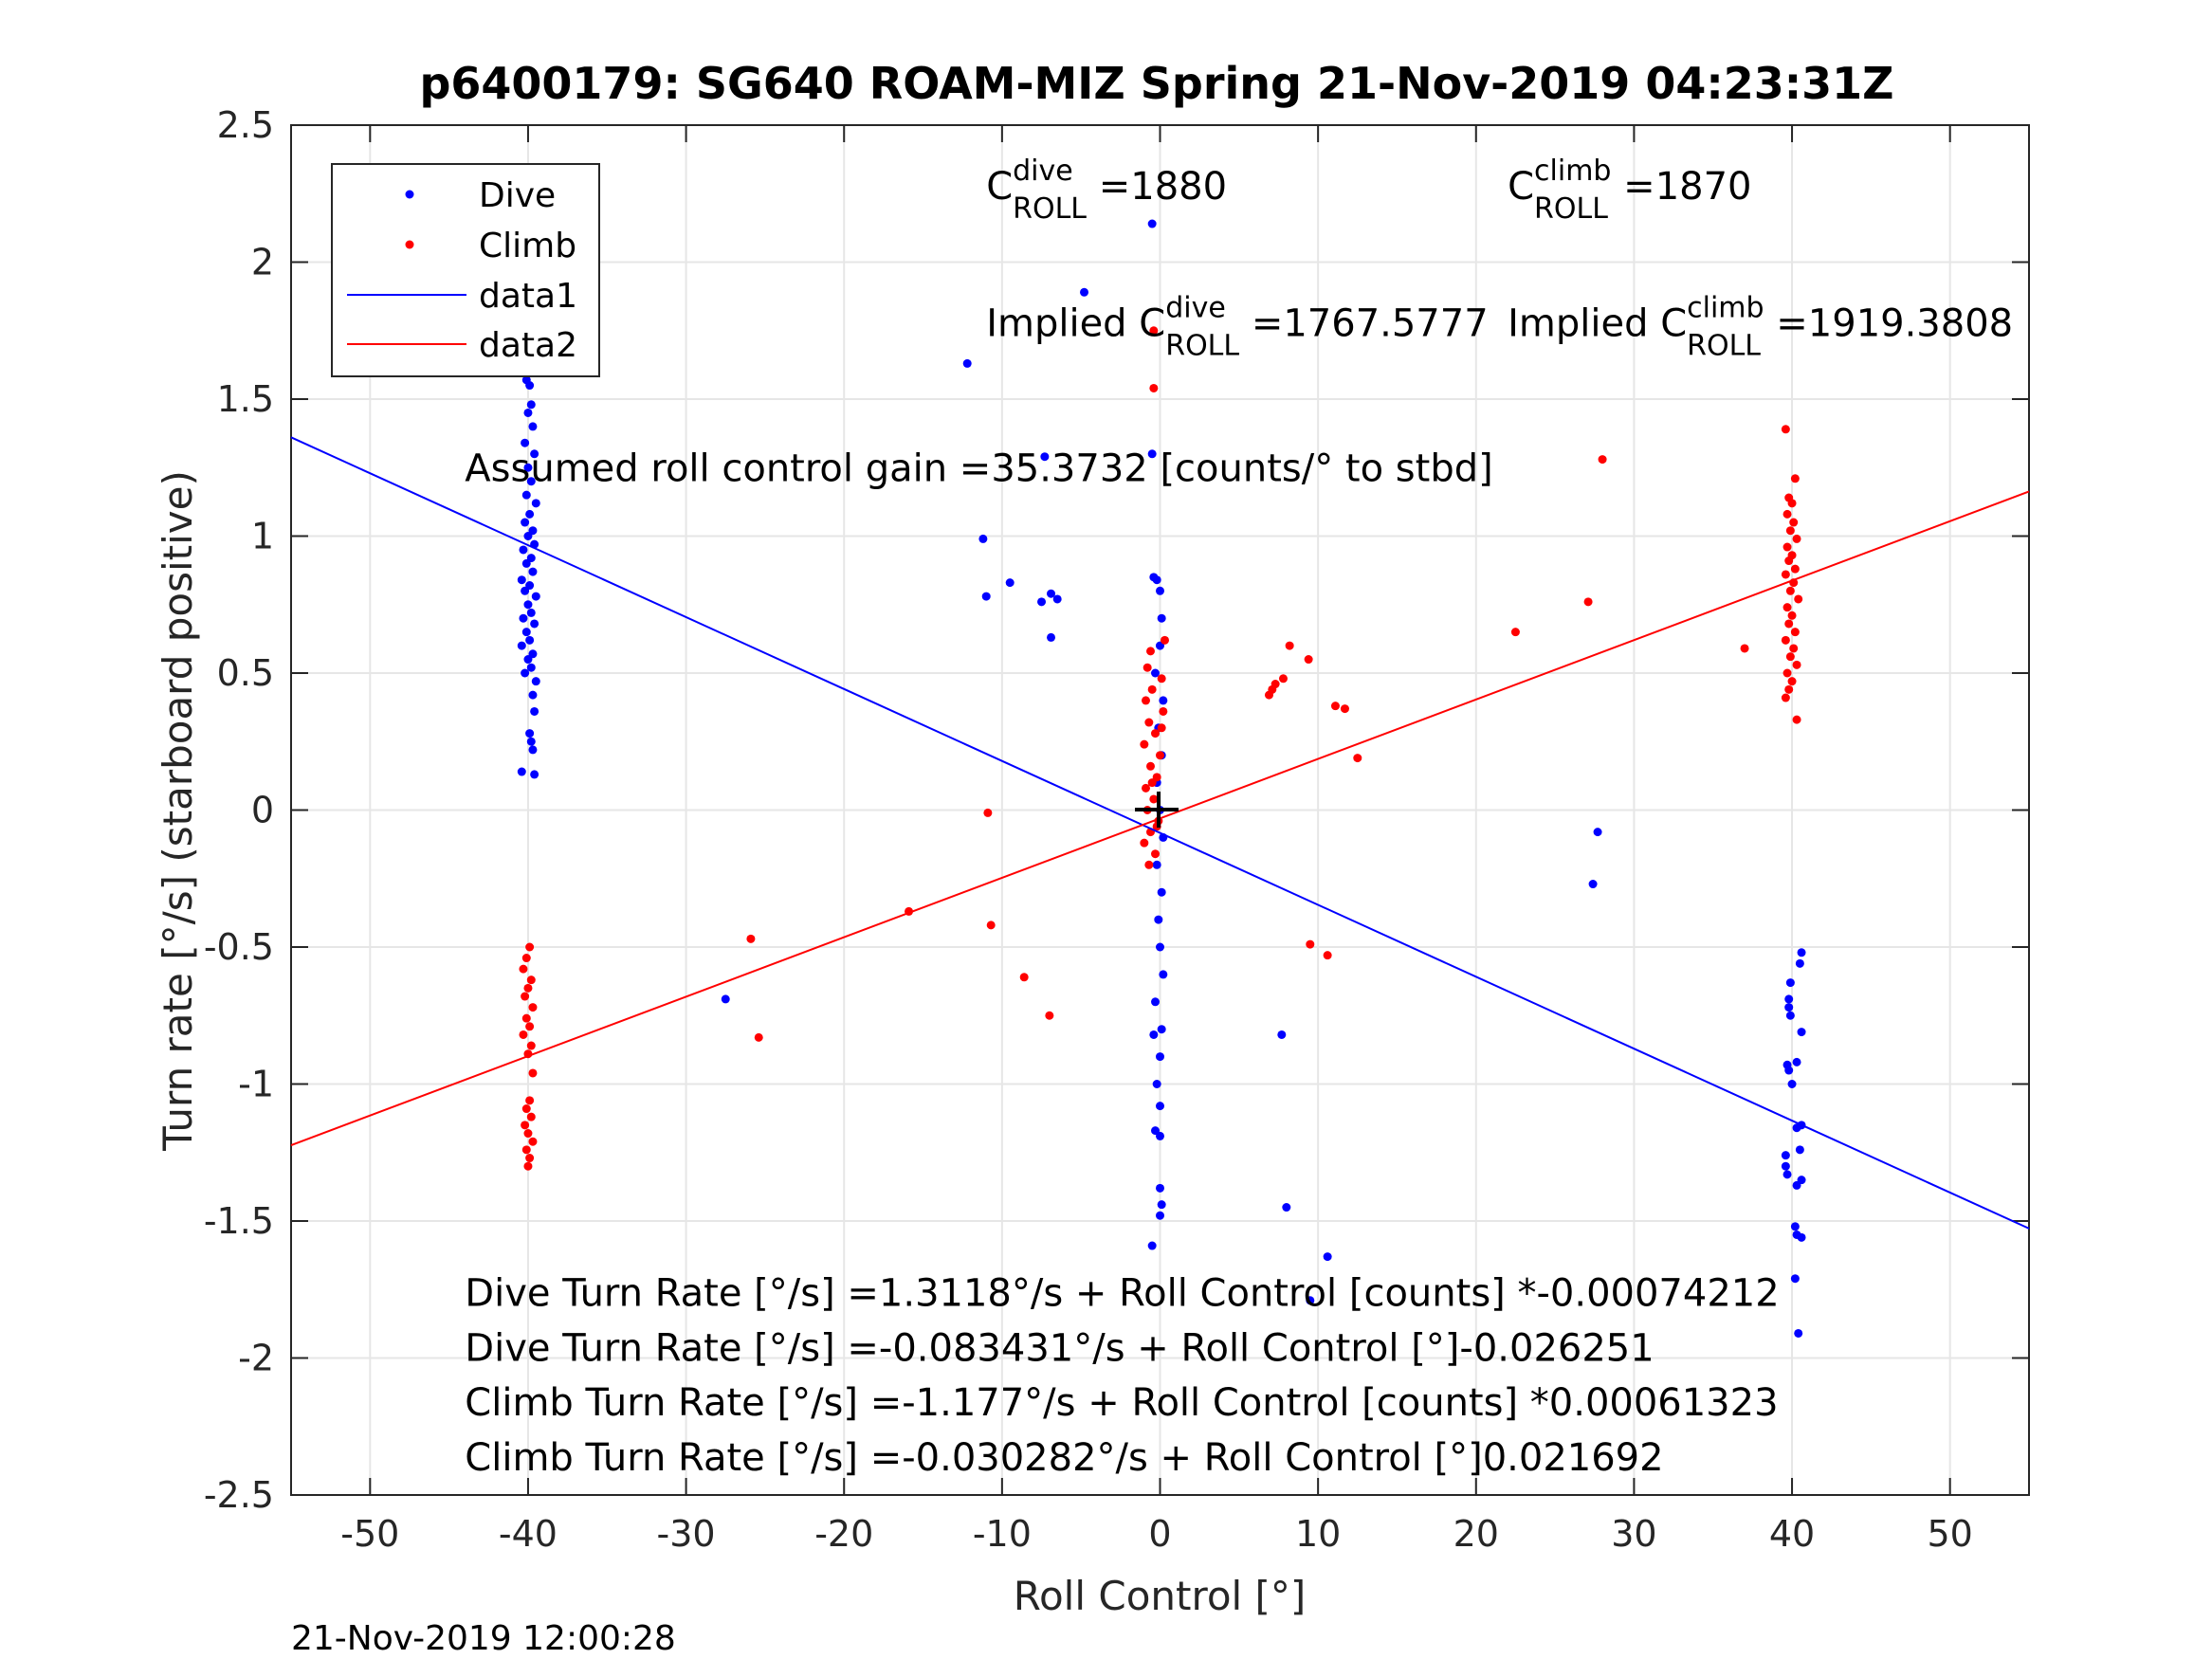 The image size is (2212, 1659). Describe the element at coordinates (256, 1084) in the screenshot. I see `y-tick-label: -1` at that location.